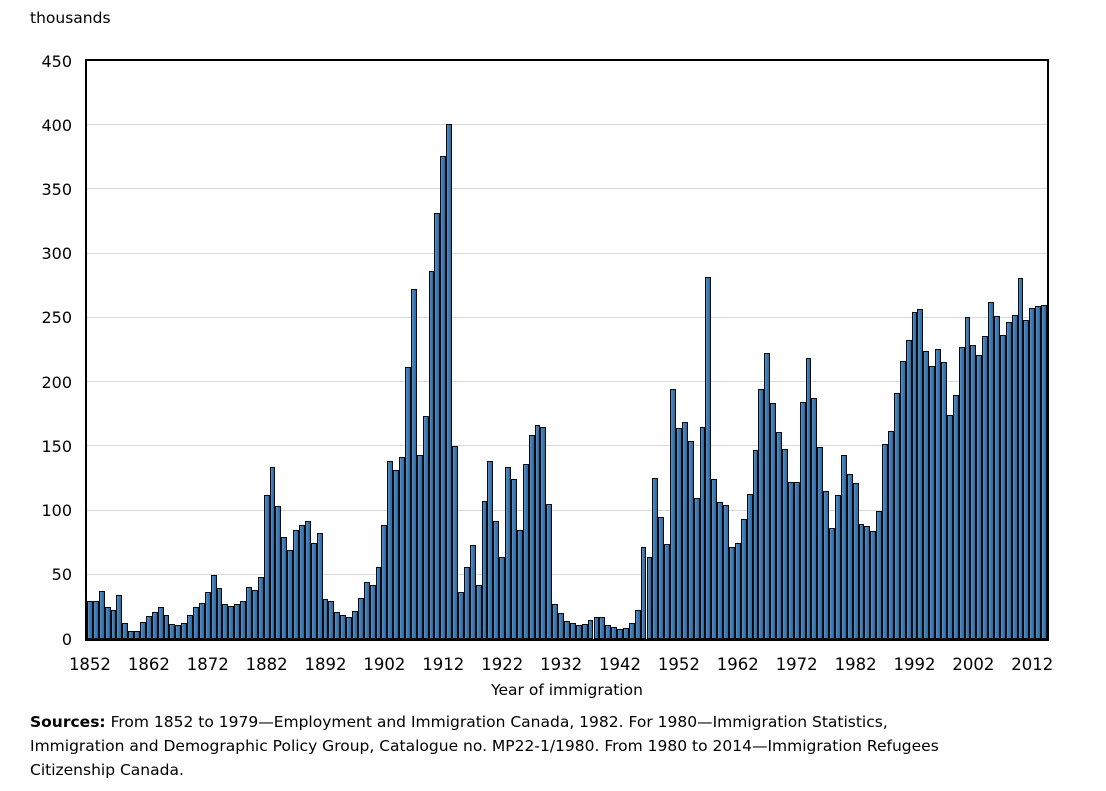  I want to click on x-tick-label: 2012, so click(1032, 664).